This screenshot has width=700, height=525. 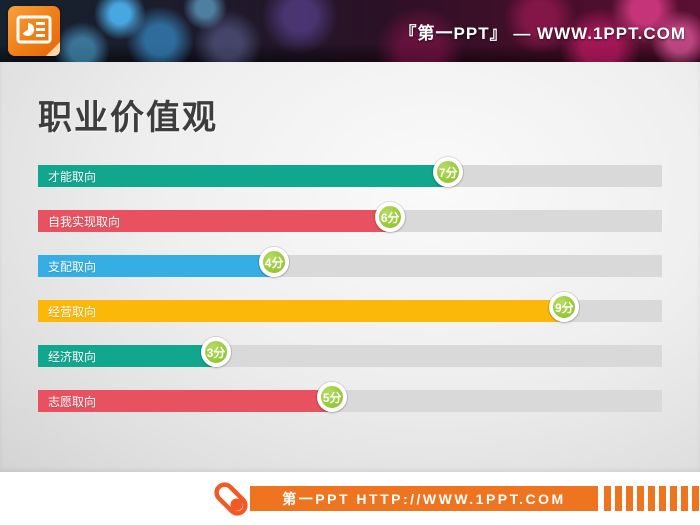 What do you see at coordinates (72, 176) in the screenshot?
I see `bar-category-label: 才能取向` at bounding box center [72, 176].